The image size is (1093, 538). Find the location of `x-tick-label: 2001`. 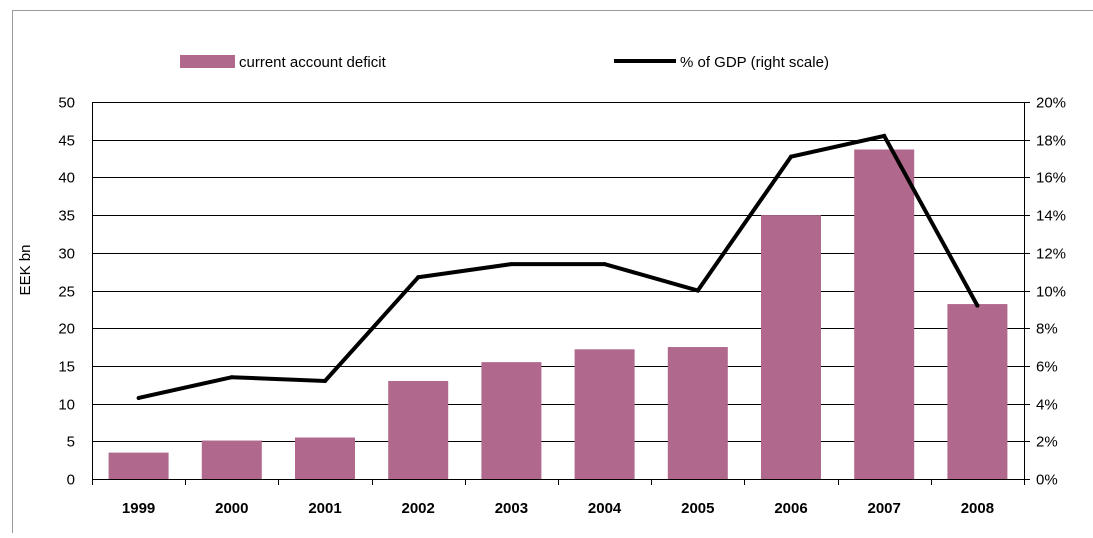

x-tick-label: 2001 is located at coordinates (324, 508).